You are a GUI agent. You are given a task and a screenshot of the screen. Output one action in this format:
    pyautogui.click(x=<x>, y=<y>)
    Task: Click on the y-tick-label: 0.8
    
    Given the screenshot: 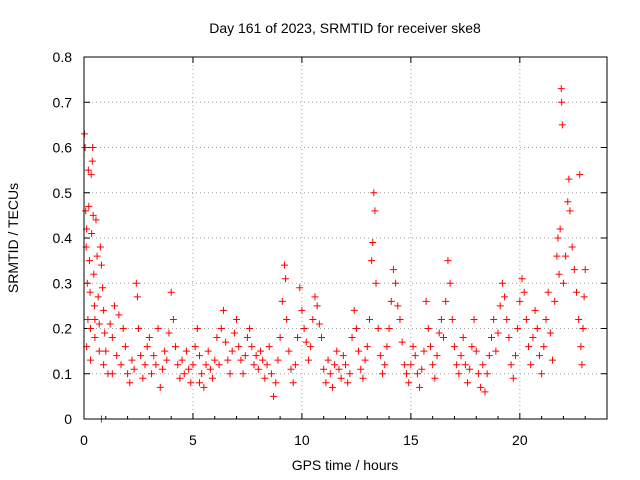 What is the action you would take?
    pyautogui.click(x=63, y=57)
    